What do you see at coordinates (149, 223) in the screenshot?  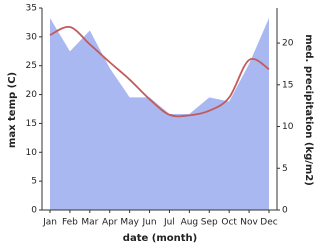 I see `x-tick-label: Jun` at bounding box center [149, 223].